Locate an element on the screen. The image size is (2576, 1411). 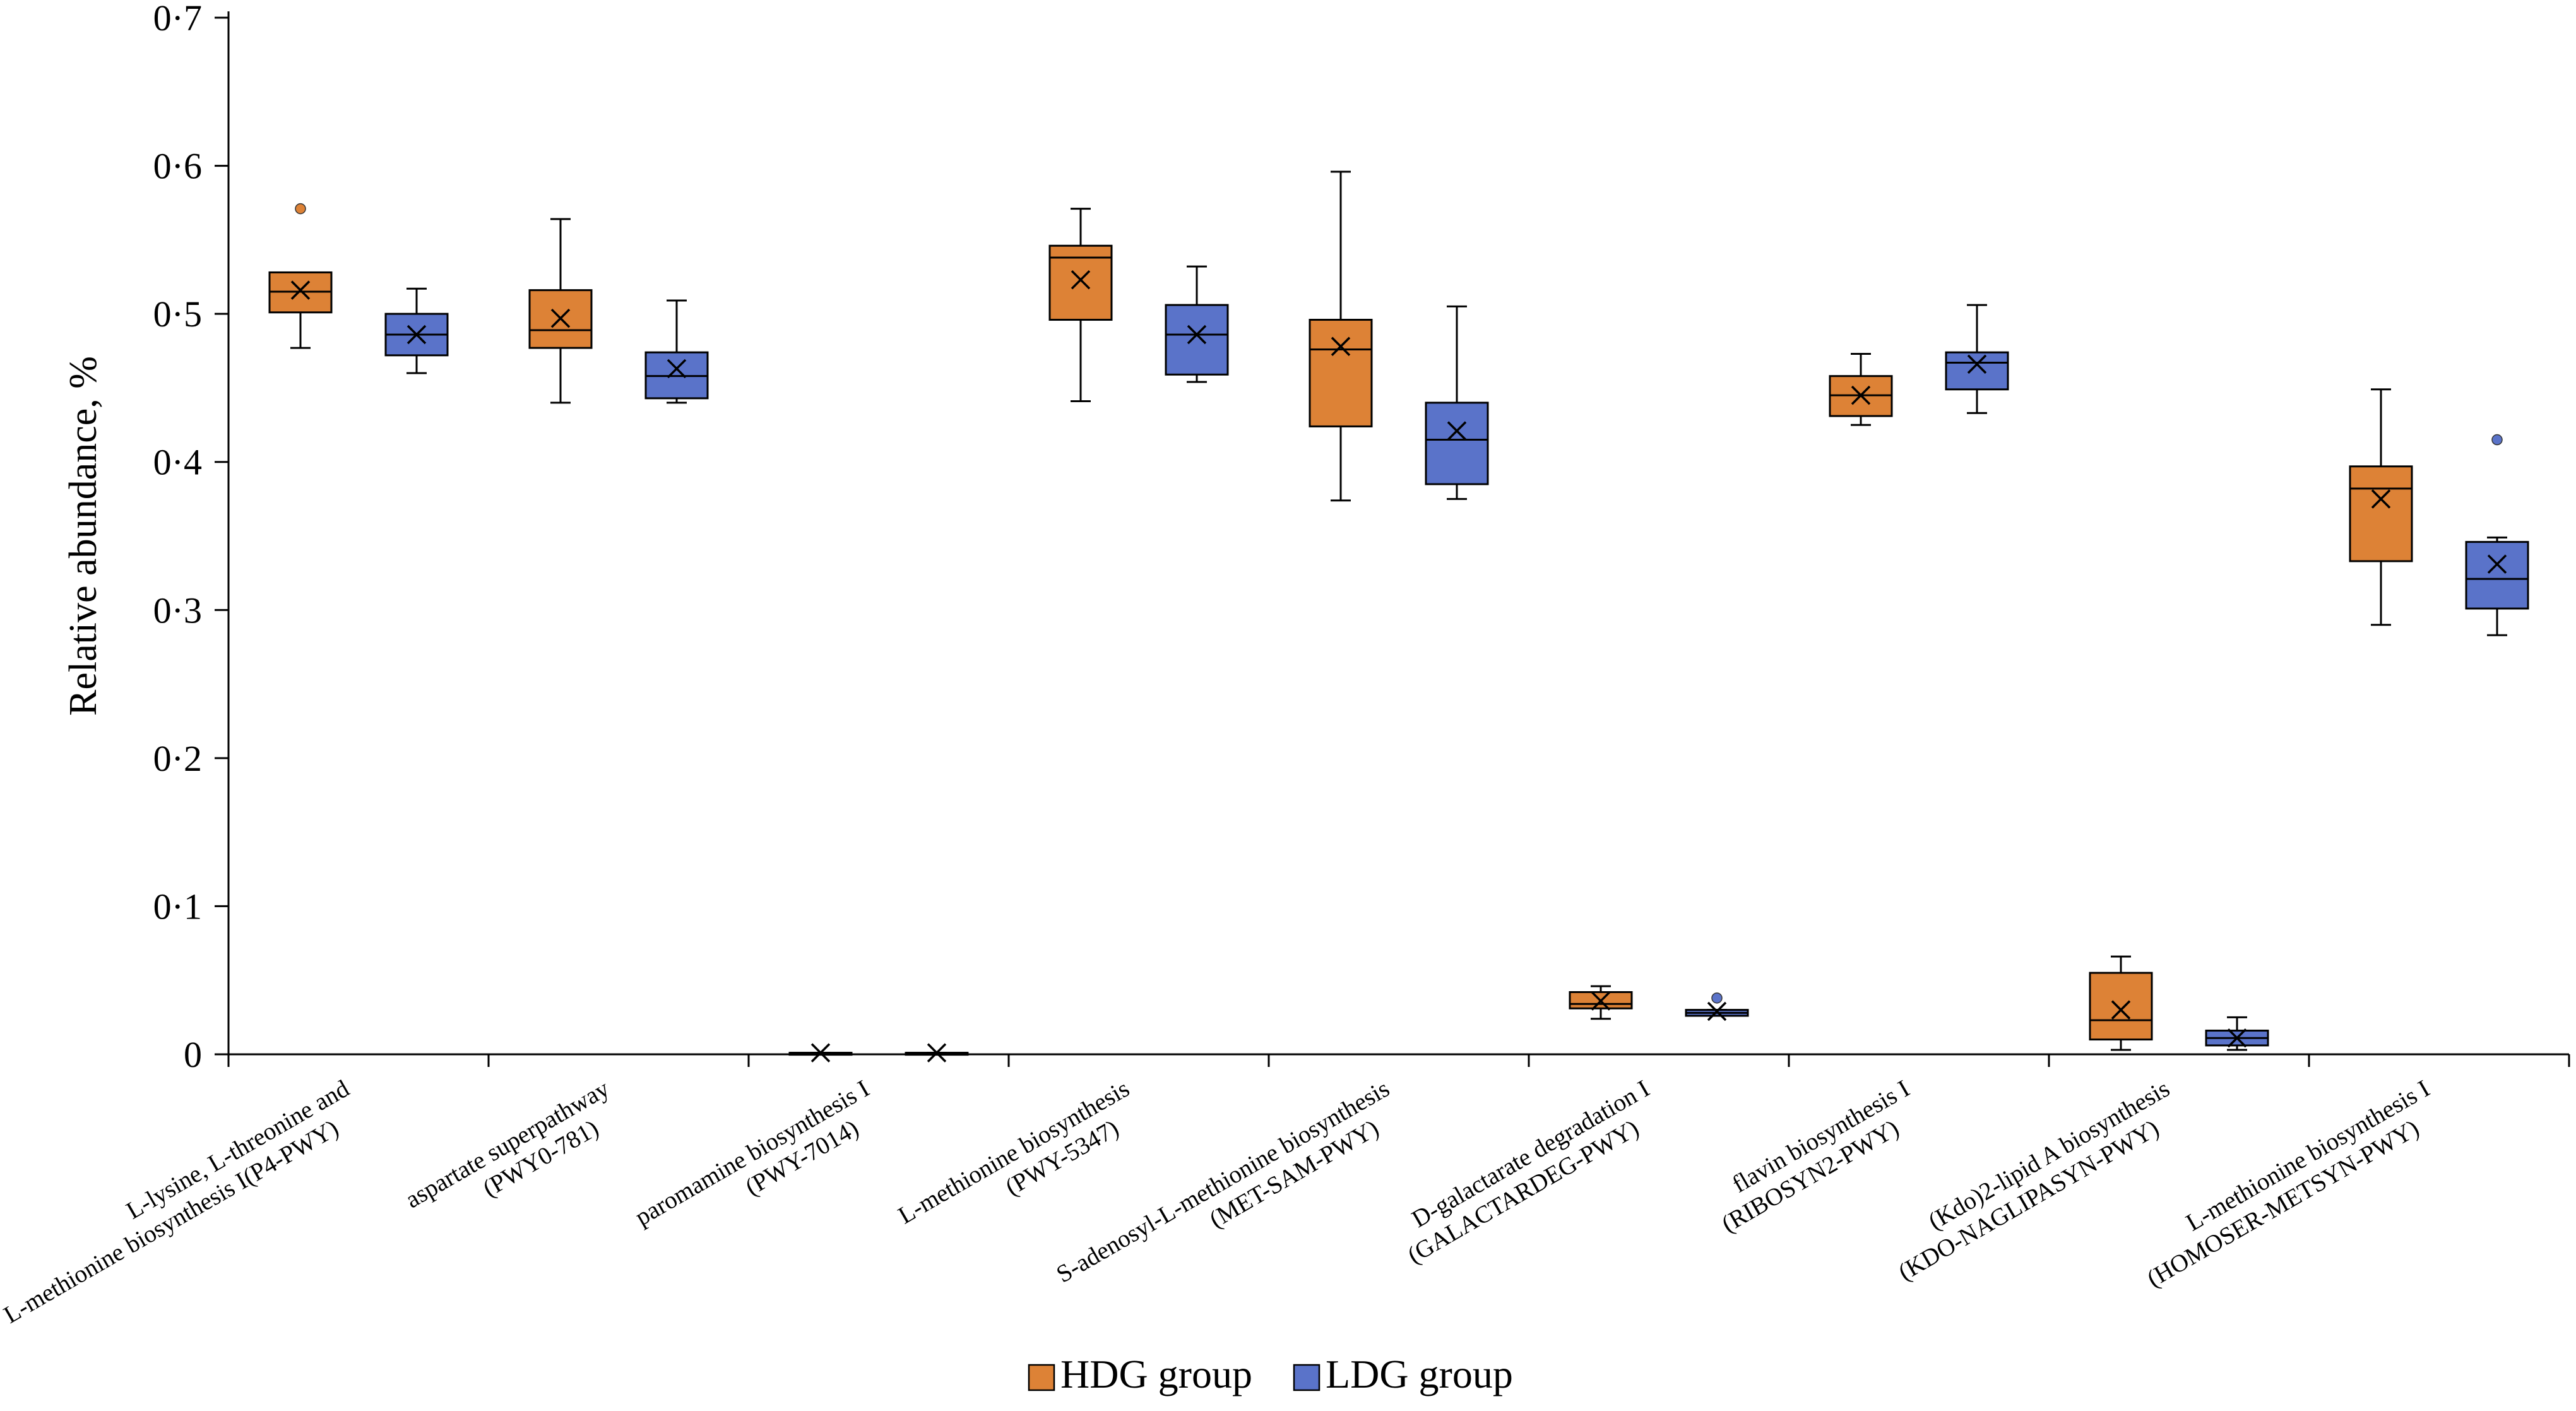
y-tick-label: 0·2 is located at coordinates (178, 758).